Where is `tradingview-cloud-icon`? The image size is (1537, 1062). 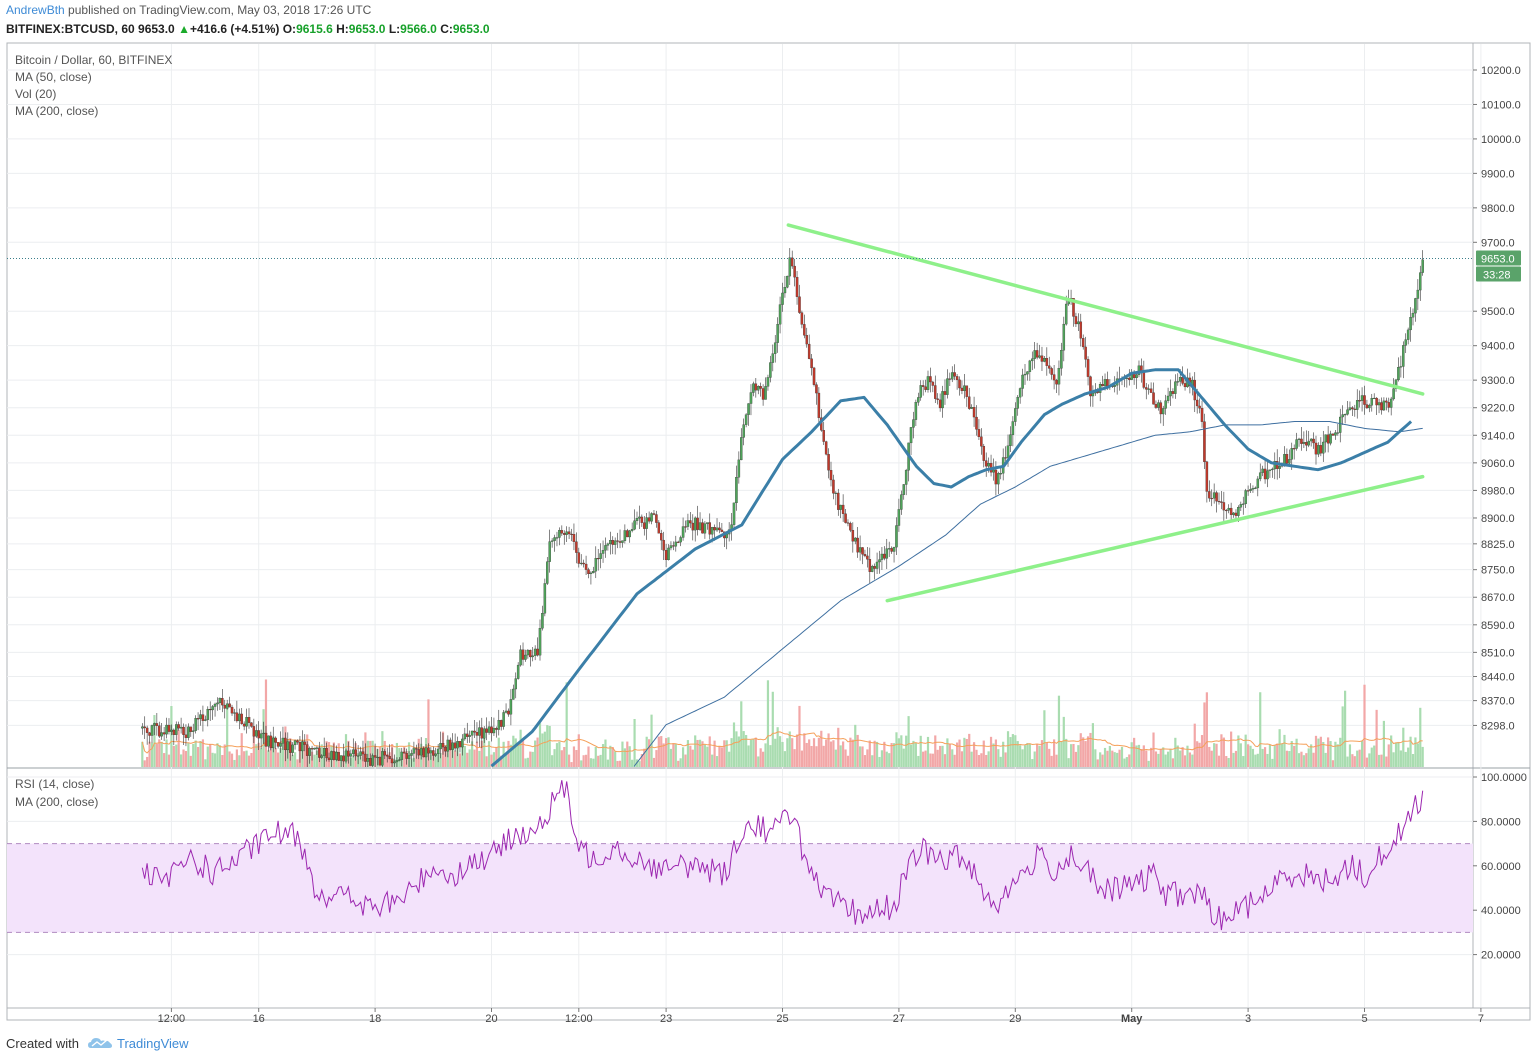 tradingview-cloud-icon is located at coordinates (99, 1043).